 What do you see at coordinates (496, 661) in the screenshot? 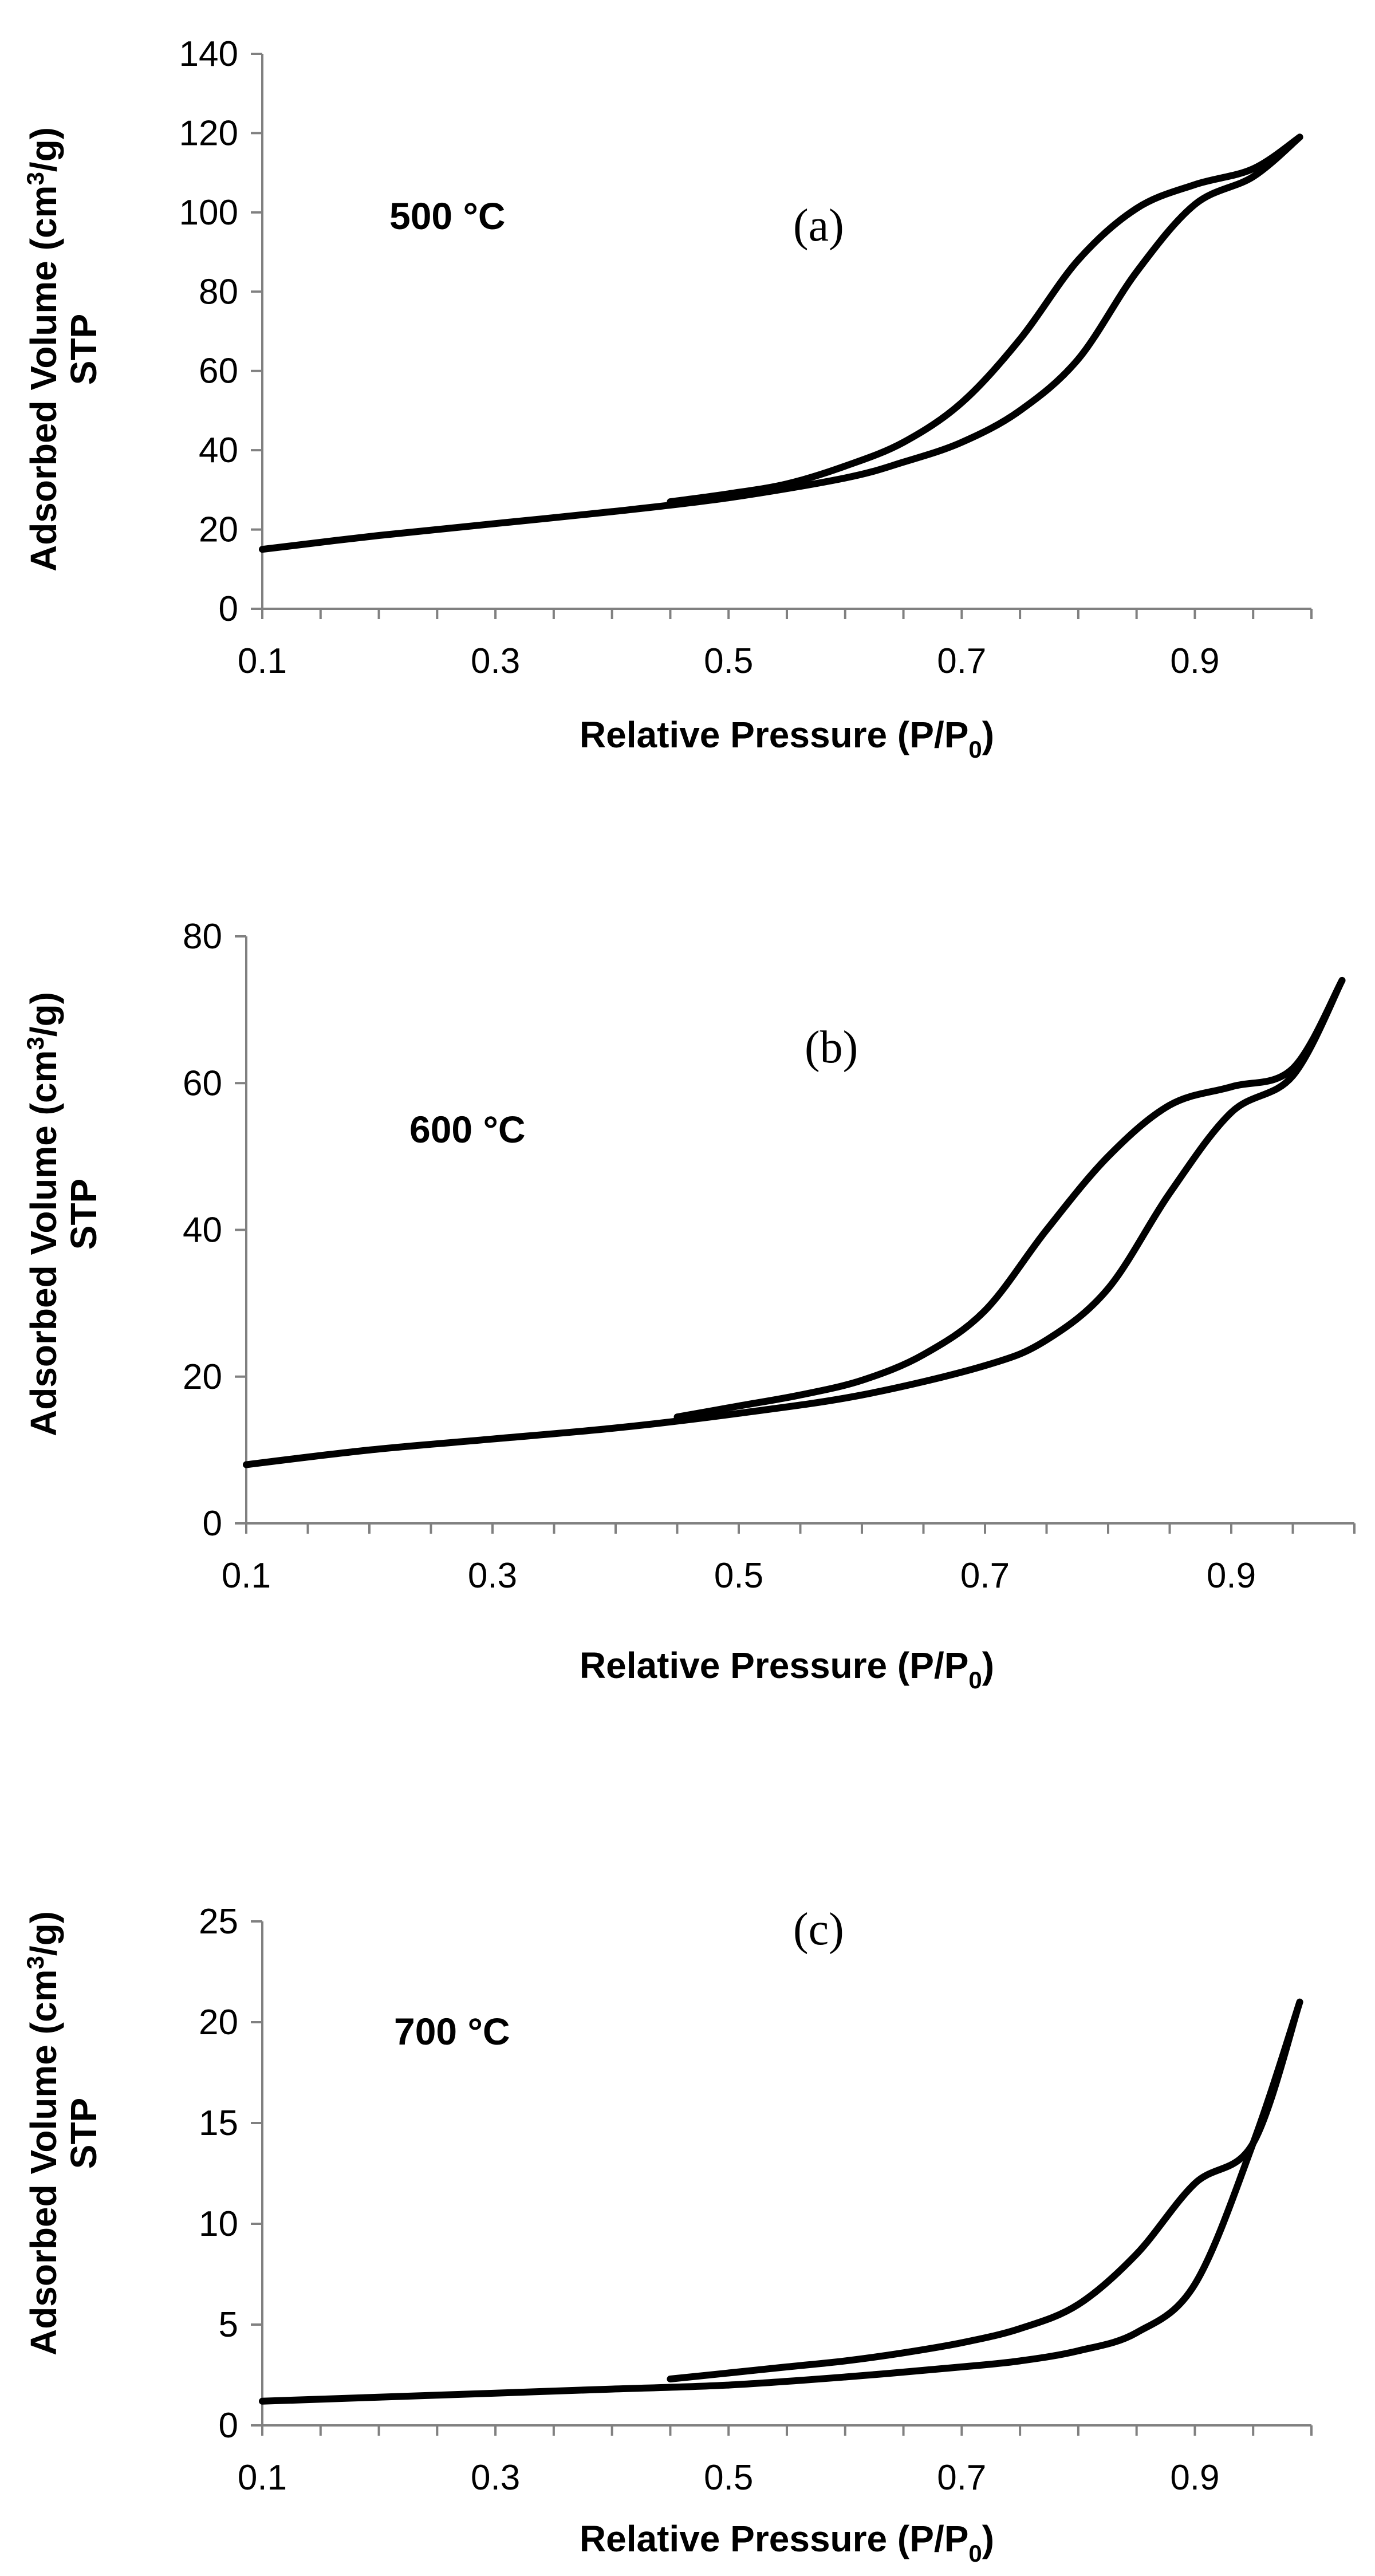
I see `panel-a-x-tick-label: 0.3` at bounding box center [496, 661].